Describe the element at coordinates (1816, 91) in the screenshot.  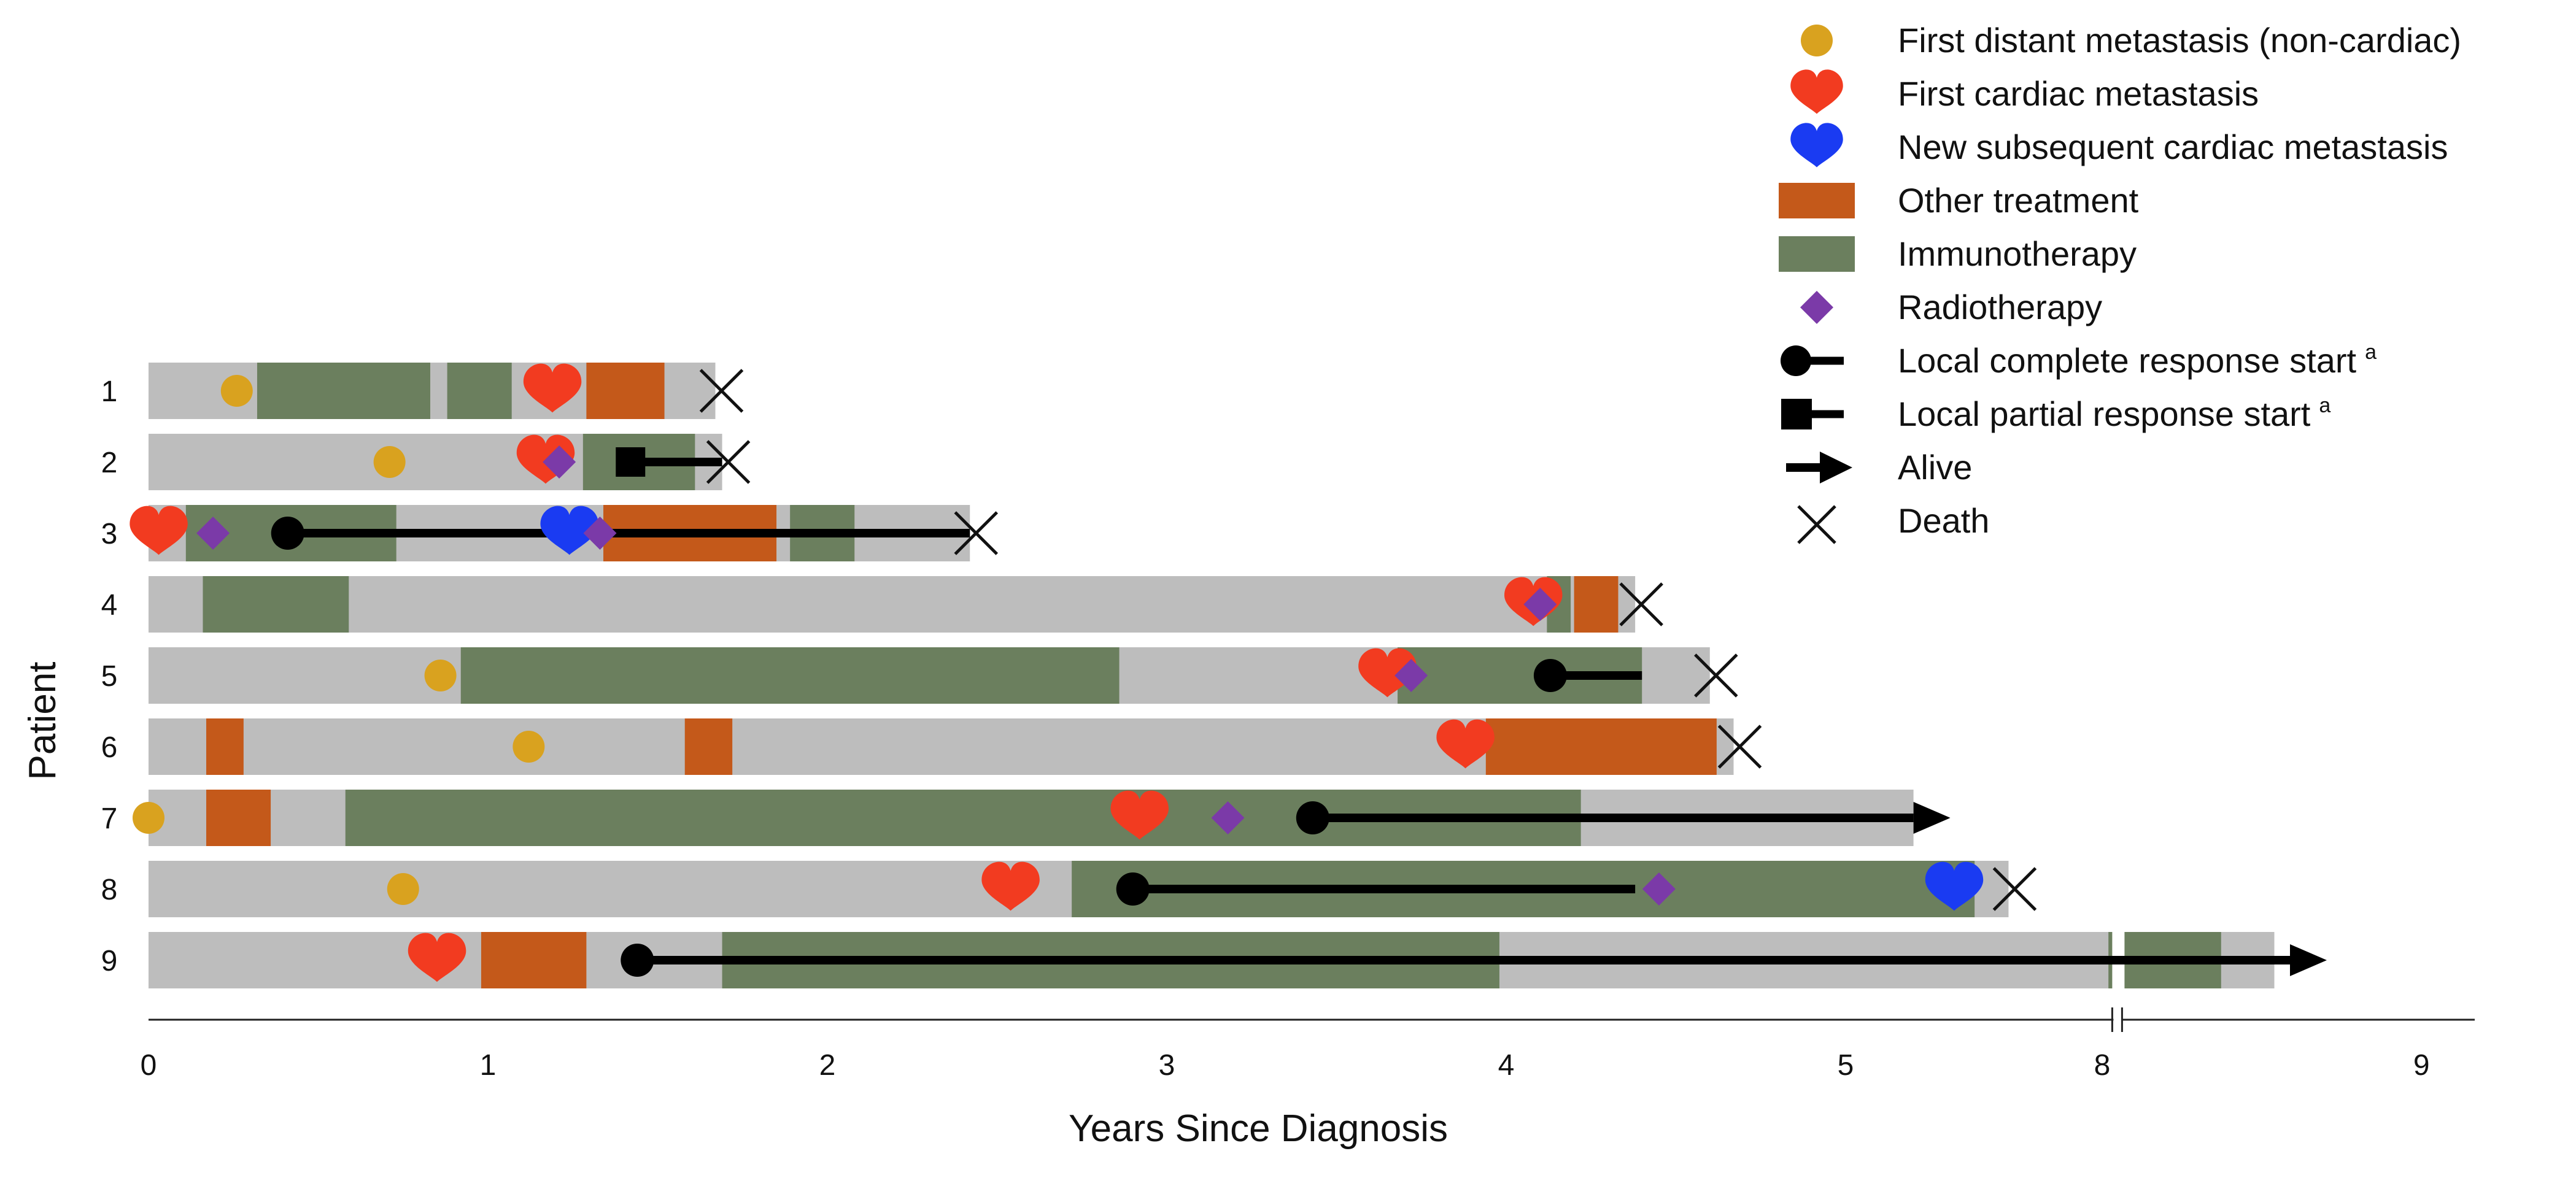
I see `legend-heart-red-icon` at that location.